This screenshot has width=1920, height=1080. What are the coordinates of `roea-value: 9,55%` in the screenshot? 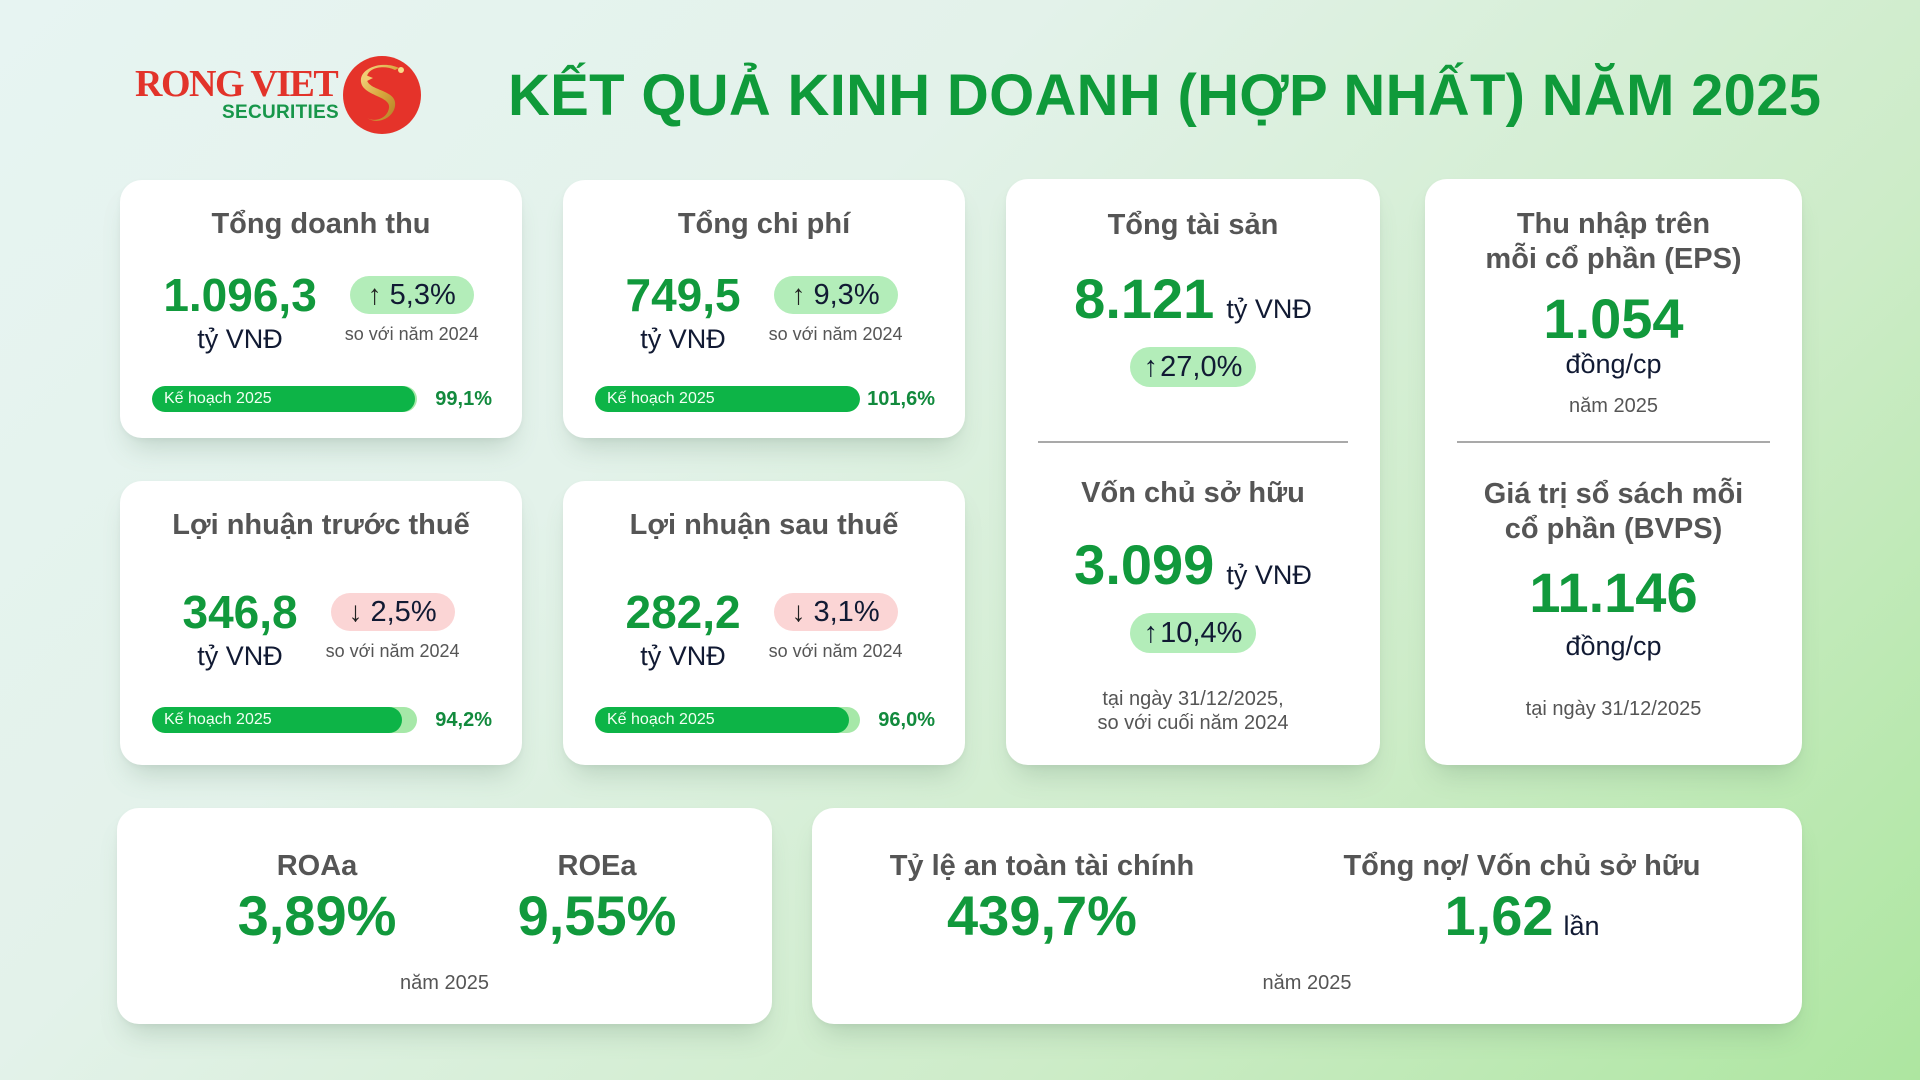 It's located at (597, 915).